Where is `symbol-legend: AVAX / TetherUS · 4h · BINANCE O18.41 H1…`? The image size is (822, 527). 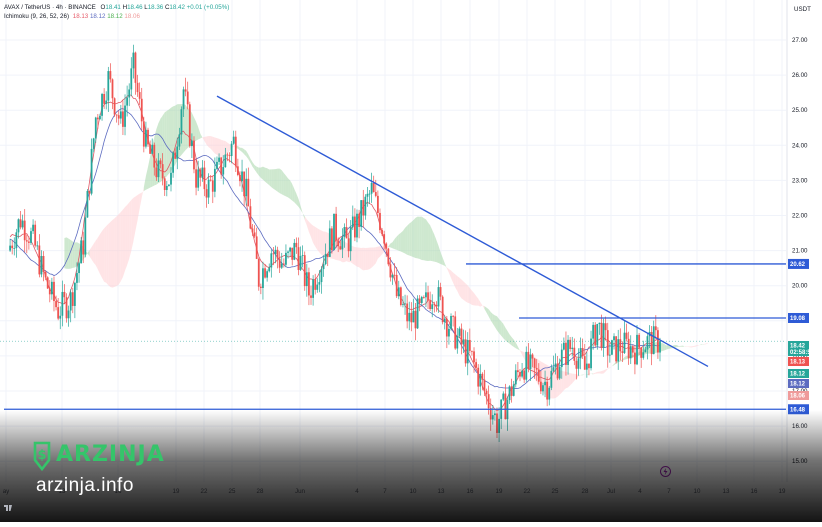
symbol-legend: AVAX / TetherUS · 4h · BINANCE O18.41 H1… is located at coordinates (116, 7).